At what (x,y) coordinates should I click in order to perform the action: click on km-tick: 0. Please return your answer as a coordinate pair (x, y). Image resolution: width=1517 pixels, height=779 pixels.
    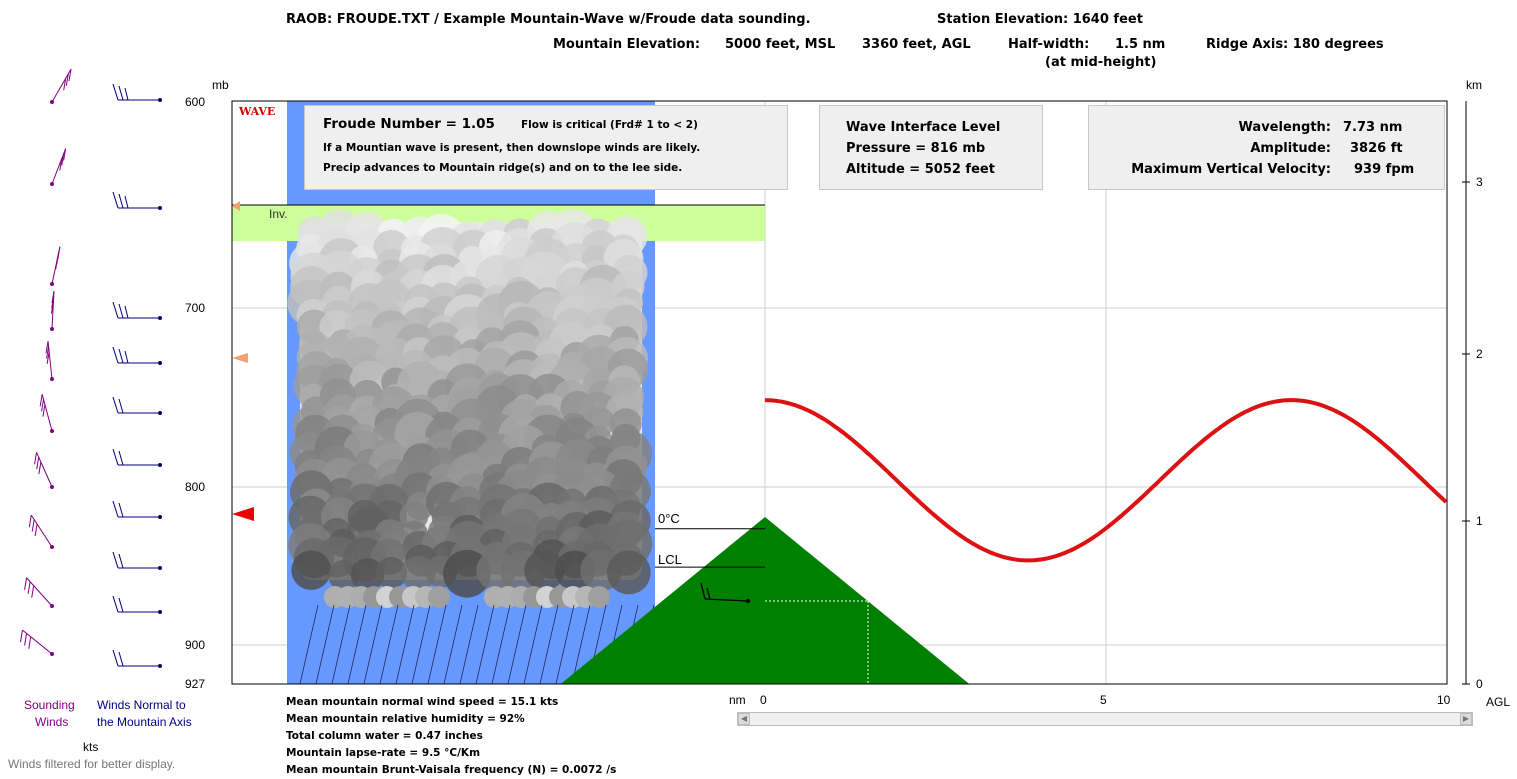
    Looking at the image, I should click on (1479, 684).